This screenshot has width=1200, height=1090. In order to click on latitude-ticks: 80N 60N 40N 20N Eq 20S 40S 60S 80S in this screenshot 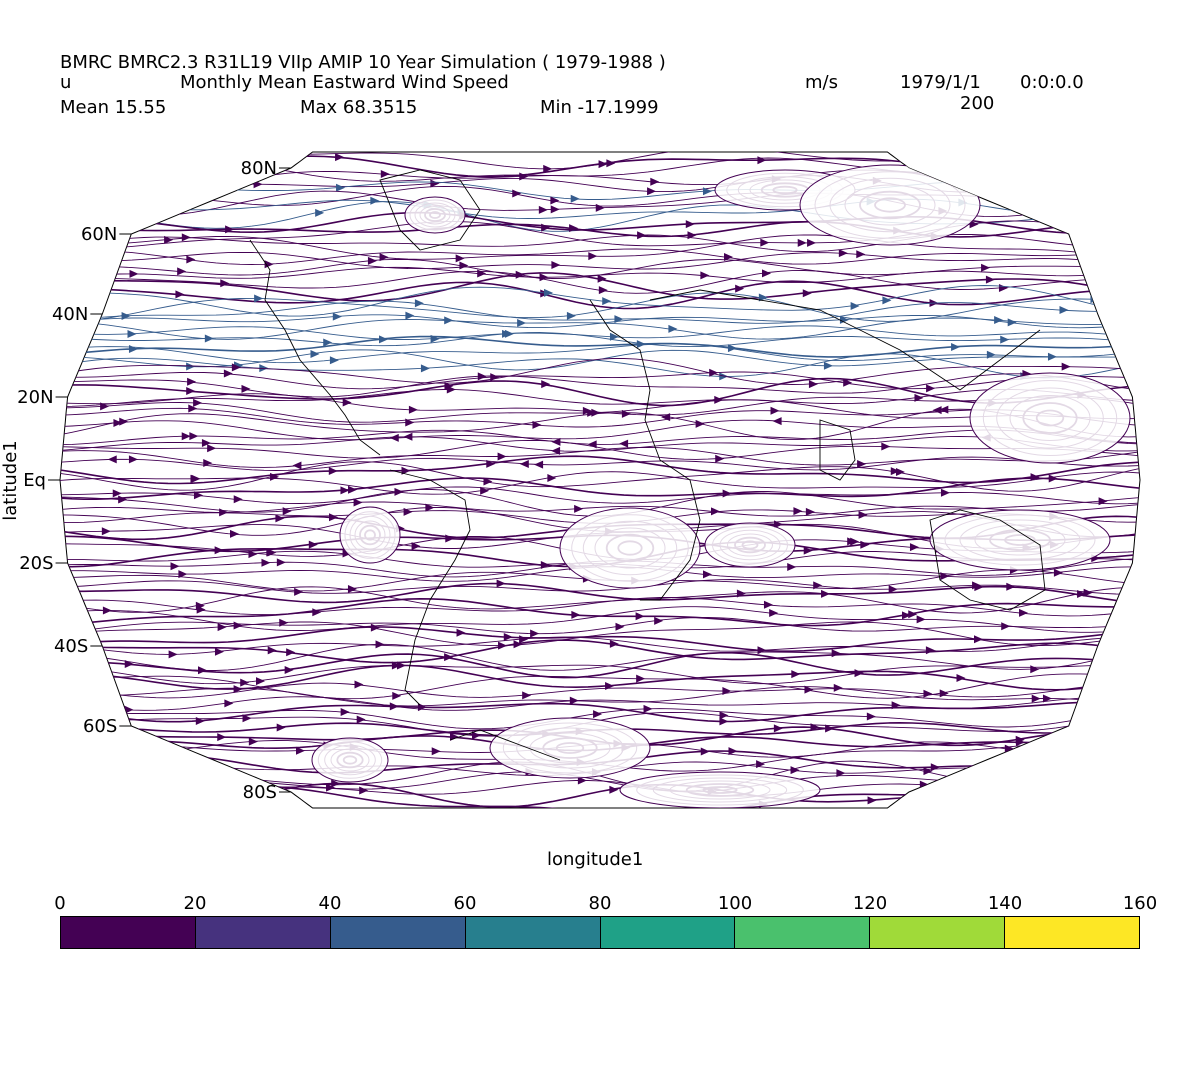, I will do `click(154, 480)`.